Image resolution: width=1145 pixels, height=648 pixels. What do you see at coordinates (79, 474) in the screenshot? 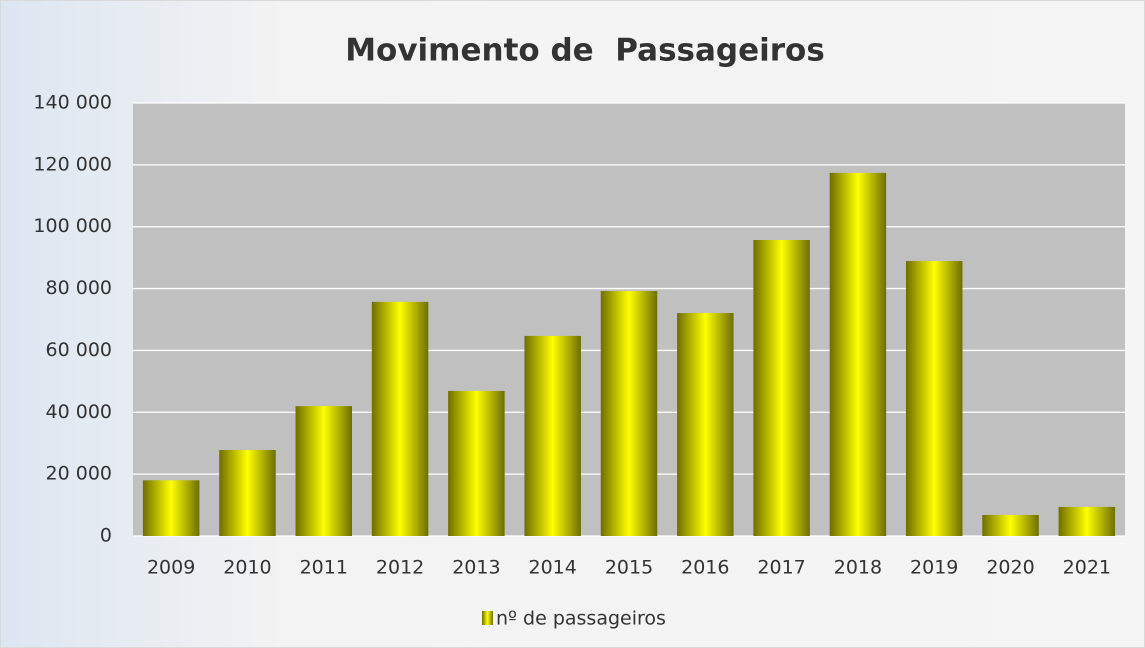
I see `y-tick-label: 20 000` at bounding box center [79, 474].